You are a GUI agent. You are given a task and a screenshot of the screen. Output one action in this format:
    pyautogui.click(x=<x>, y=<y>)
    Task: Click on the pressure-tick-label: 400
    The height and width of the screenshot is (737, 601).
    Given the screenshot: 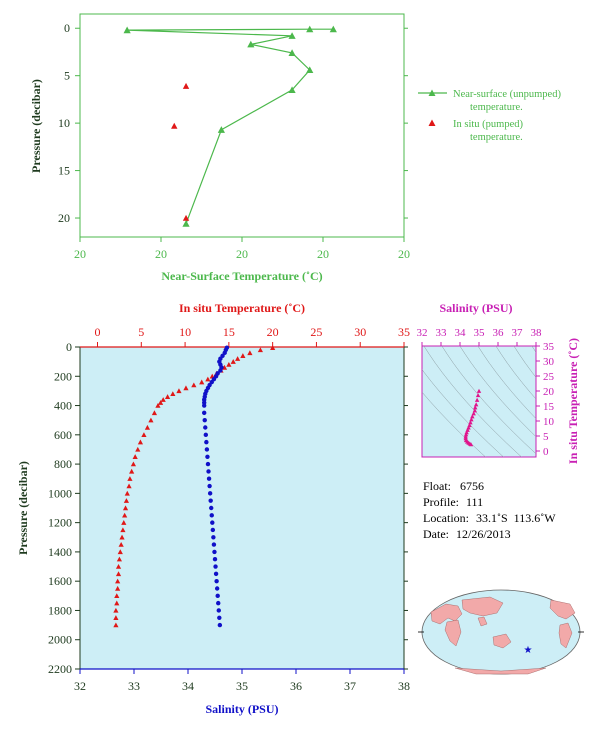 What is the action you would take?
    pyautogui.click(x=63, y=406)
    